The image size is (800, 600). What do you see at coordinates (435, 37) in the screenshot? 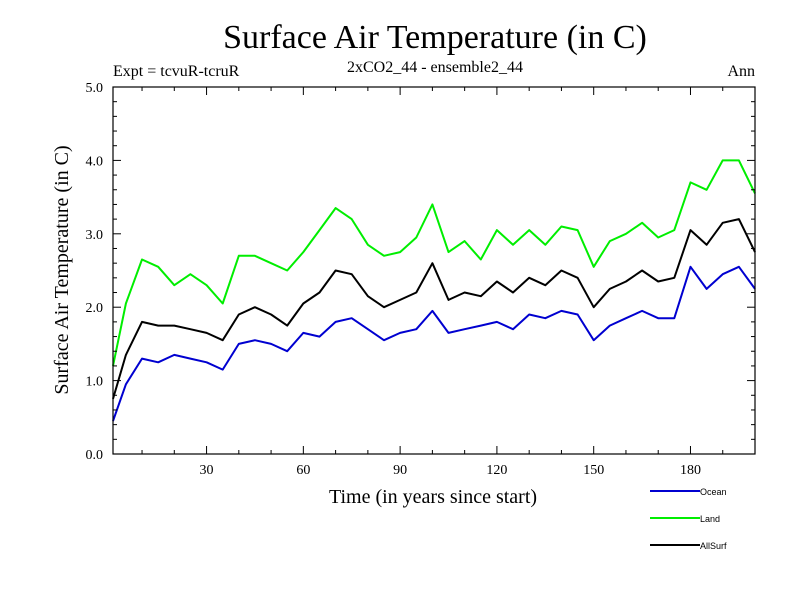
I see `chart-title: Surface Air Temperature (in C)` at bounding box center [435, 37].